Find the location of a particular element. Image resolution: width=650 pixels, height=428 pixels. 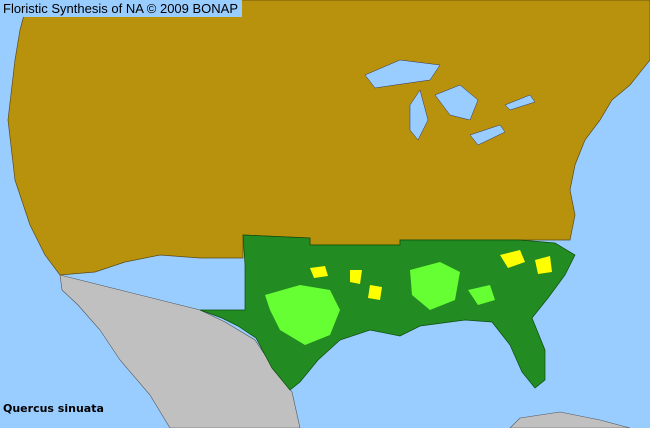

county-rare-clusters is located at coordinates (431, 275).